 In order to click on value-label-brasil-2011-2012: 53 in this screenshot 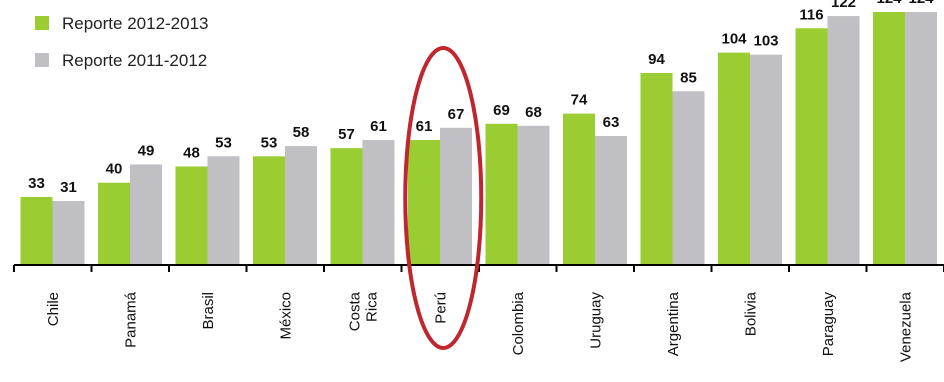, I will do `click(223, 142)`.